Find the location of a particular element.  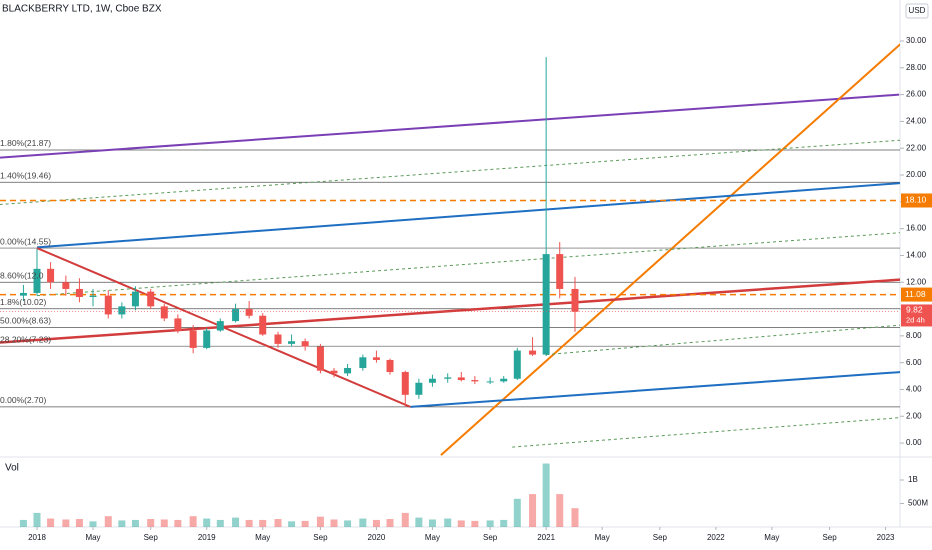

y-tick-label: 8.00 is located at coordinates (914, 335).